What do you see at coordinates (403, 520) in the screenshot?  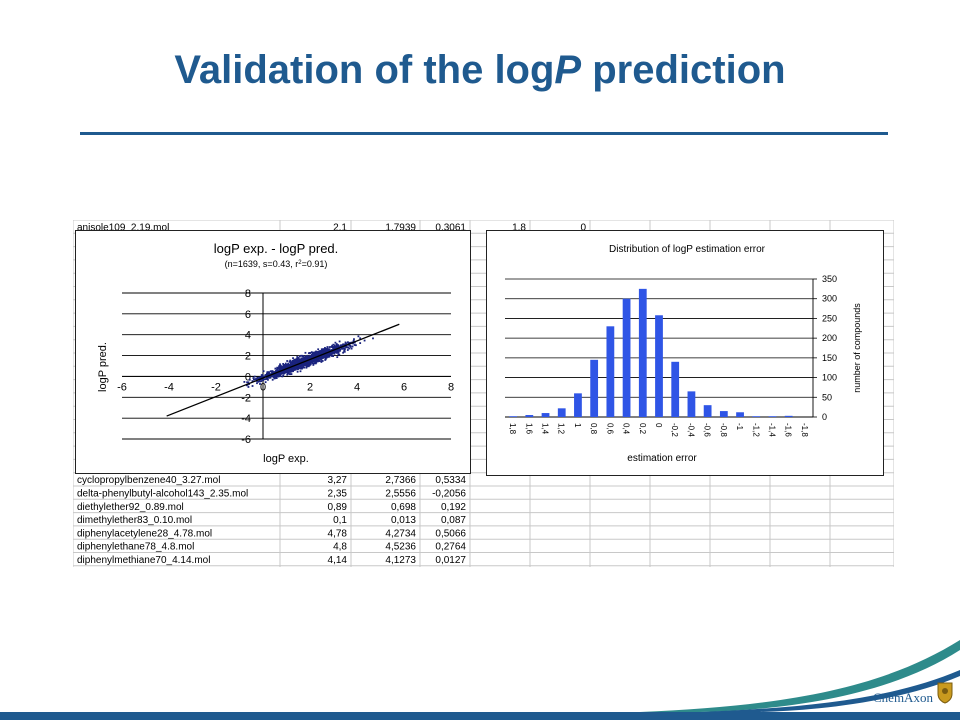 I see `sheet-cell: 0,013` at bounding box center [403, 520].